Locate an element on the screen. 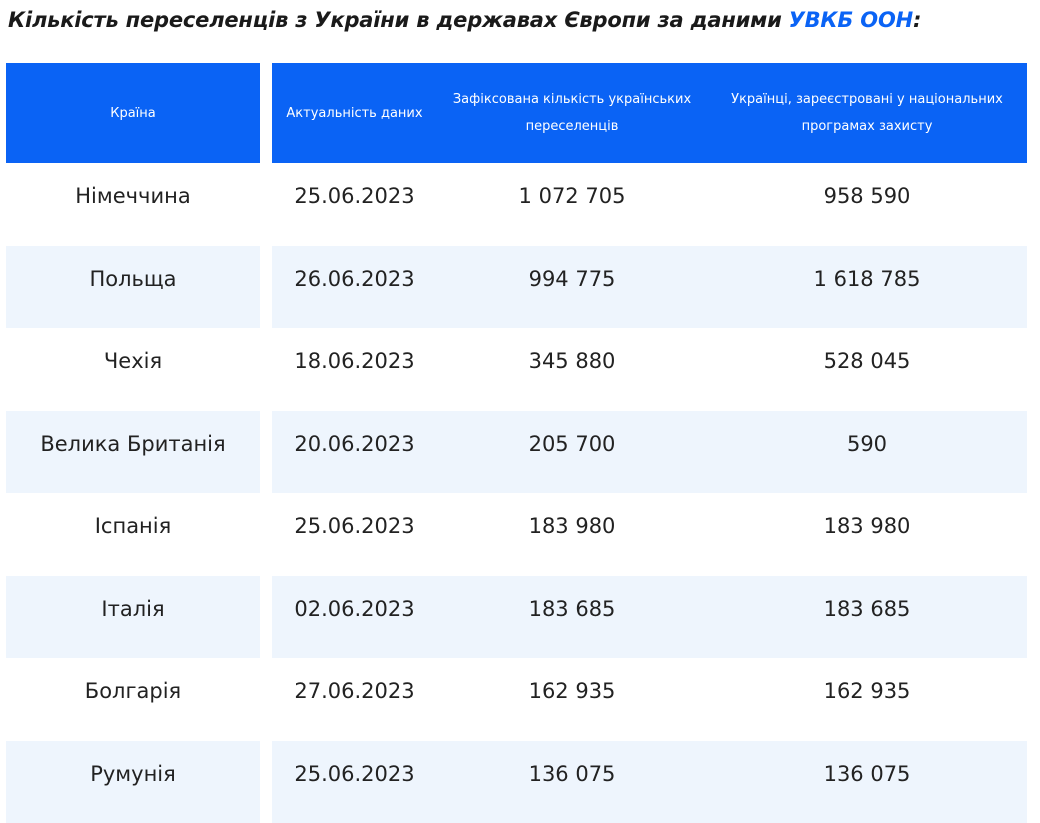 Image resolution: width=1040 pixels, height=823 pixels. table-cell: 528 045 is located at coordinates (867, 361).